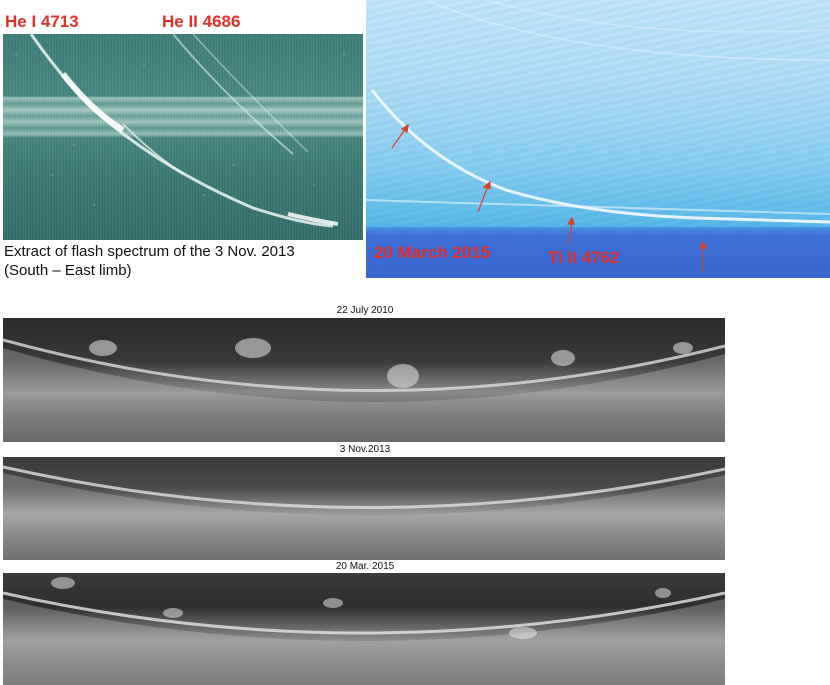 Image resolution: width=830 pixels, height=685 pixels. I want to click on strip-image-2013, so click(364, 508).